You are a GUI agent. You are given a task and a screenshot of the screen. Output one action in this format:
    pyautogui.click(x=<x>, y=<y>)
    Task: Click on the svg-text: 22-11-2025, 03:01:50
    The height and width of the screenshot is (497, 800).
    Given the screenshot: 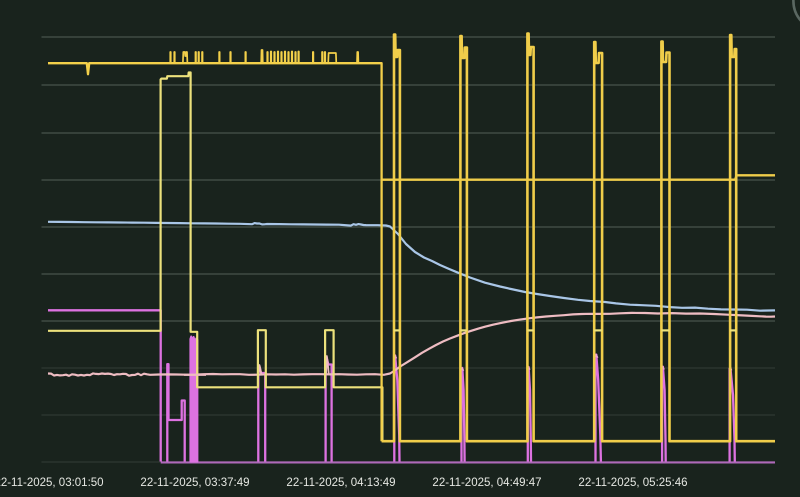 What is the action you would take?
    pyautogui.click(x=52, y=483)
    